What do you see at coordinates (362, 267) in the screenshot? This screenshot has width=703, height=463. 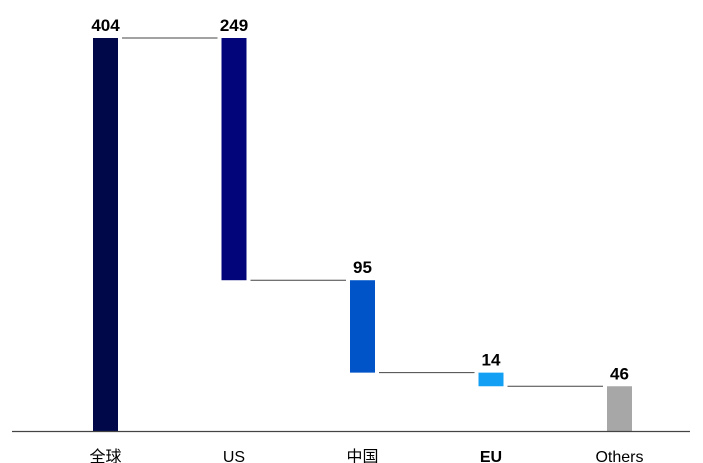 I see `value-label-中国: 95` at bounding box center [362, 267].